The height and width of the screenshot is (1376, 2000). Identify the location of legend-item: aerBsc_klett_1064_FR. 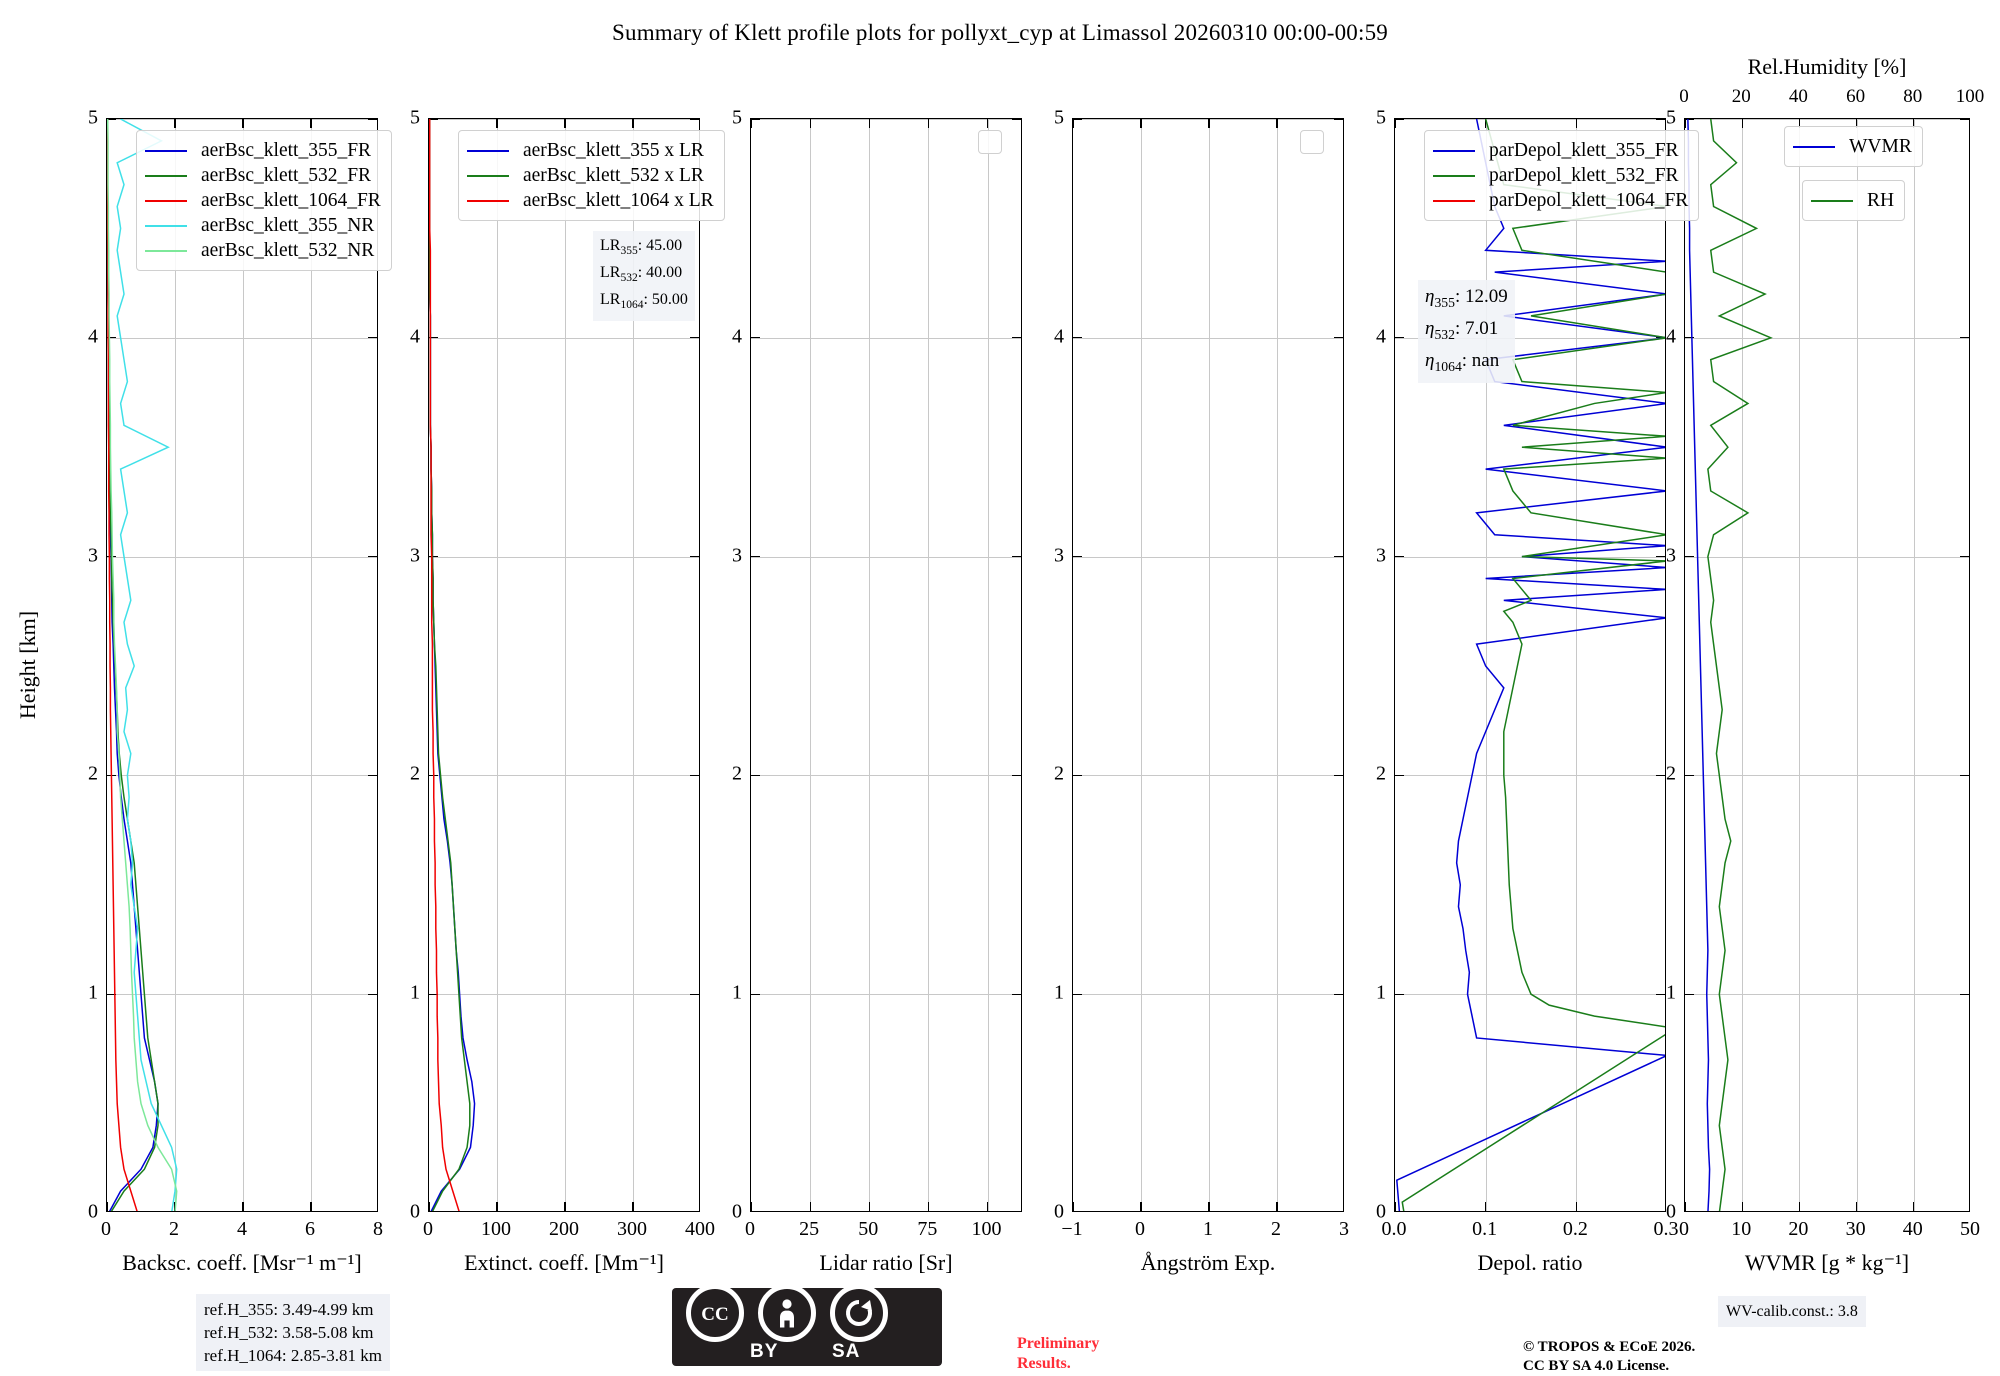
(263, 200).